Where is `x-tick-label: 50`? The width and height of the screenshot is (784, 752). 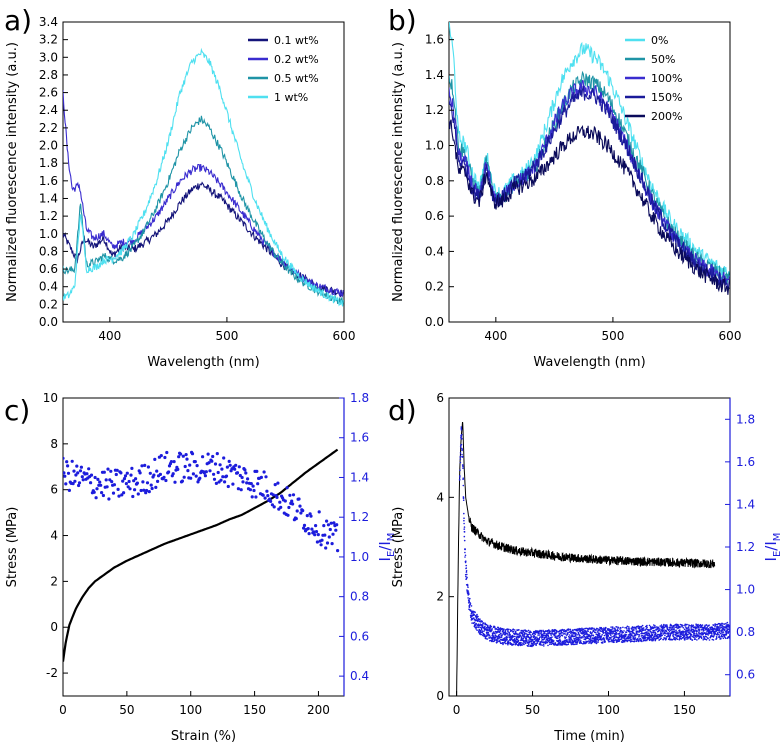 x-tick-label: 50 is located at coordinates (532, 710).